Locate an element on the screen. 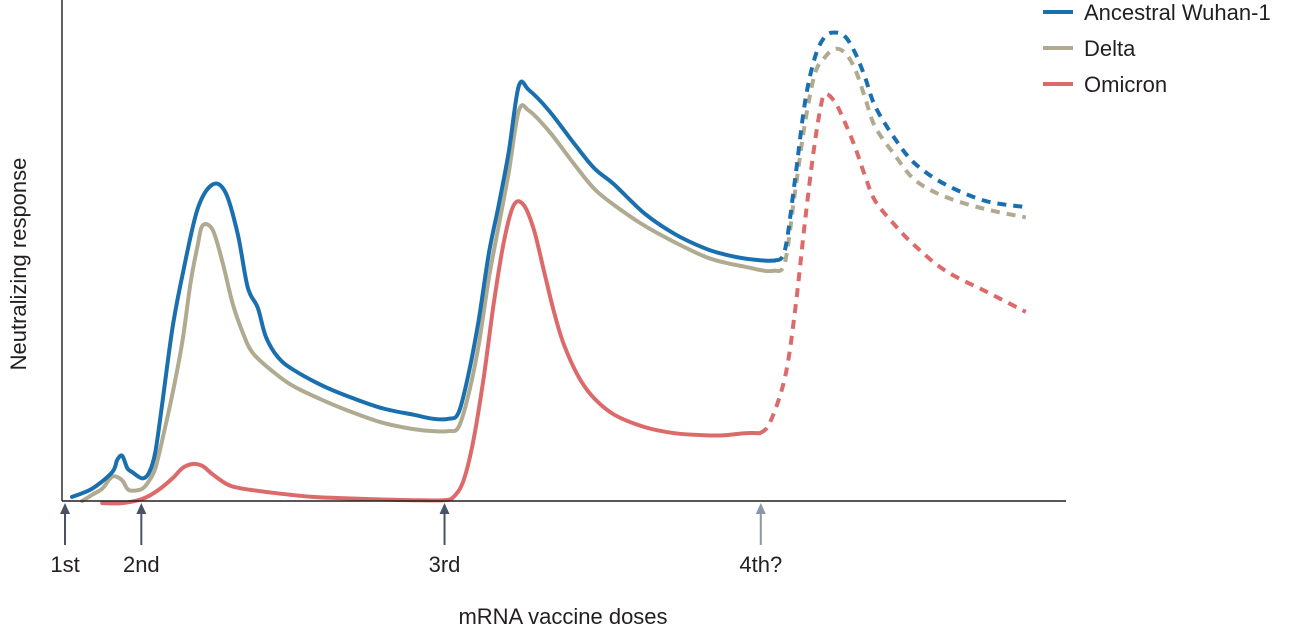 This screenshot has width=1307, height=627. dose-arrow-4th is located at coordinates (760, 524).